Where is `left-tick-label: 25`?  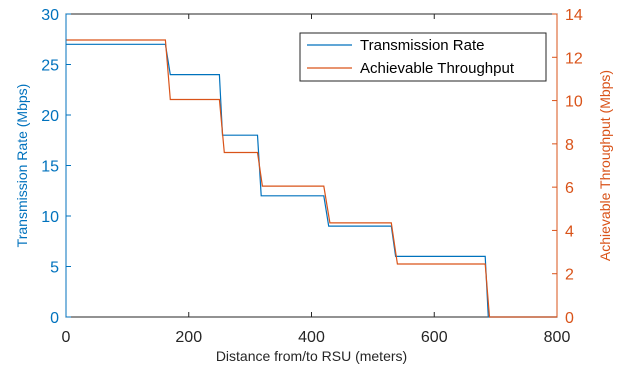
left-tick-label: 25 is located at coordinates (50, 66).